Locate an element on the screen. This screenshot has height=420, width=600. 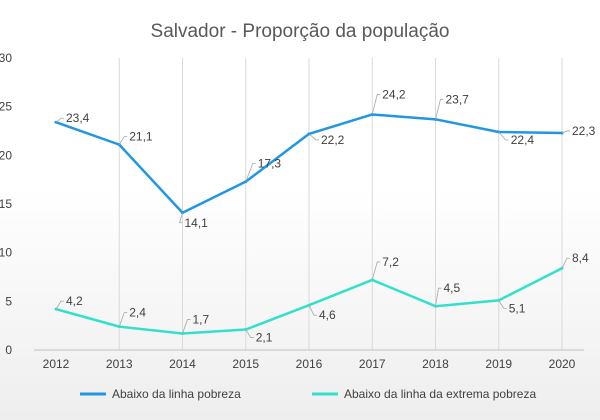
x-tick-label: 2012 is located at coordinates (56, 364).